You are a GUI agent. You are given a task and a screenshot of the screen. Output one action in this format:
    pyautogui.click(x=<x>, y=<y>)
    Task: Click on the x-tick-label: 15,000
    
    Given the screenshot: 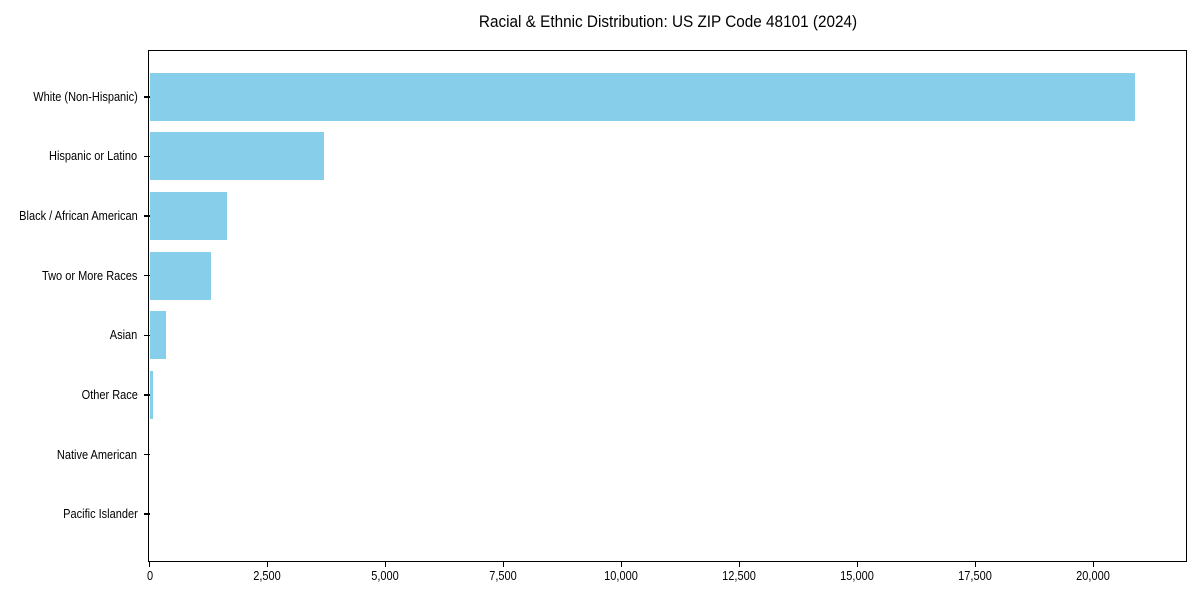 What is the action you would take?
    pyautogui.click(x=857, y=576)
    